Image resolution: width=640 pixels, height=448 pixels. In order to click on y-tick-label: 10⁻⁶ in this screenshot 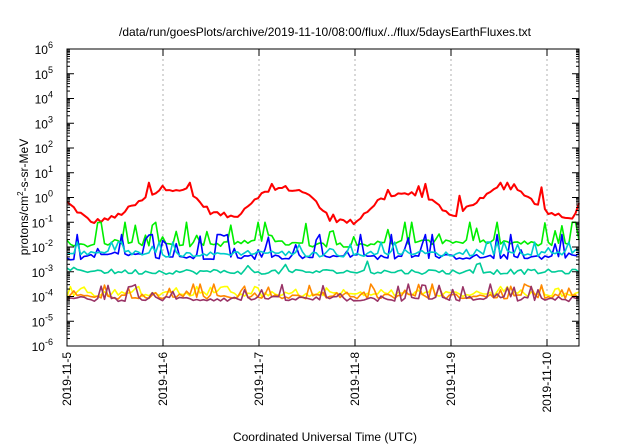, I will do `click(42, 345)`.